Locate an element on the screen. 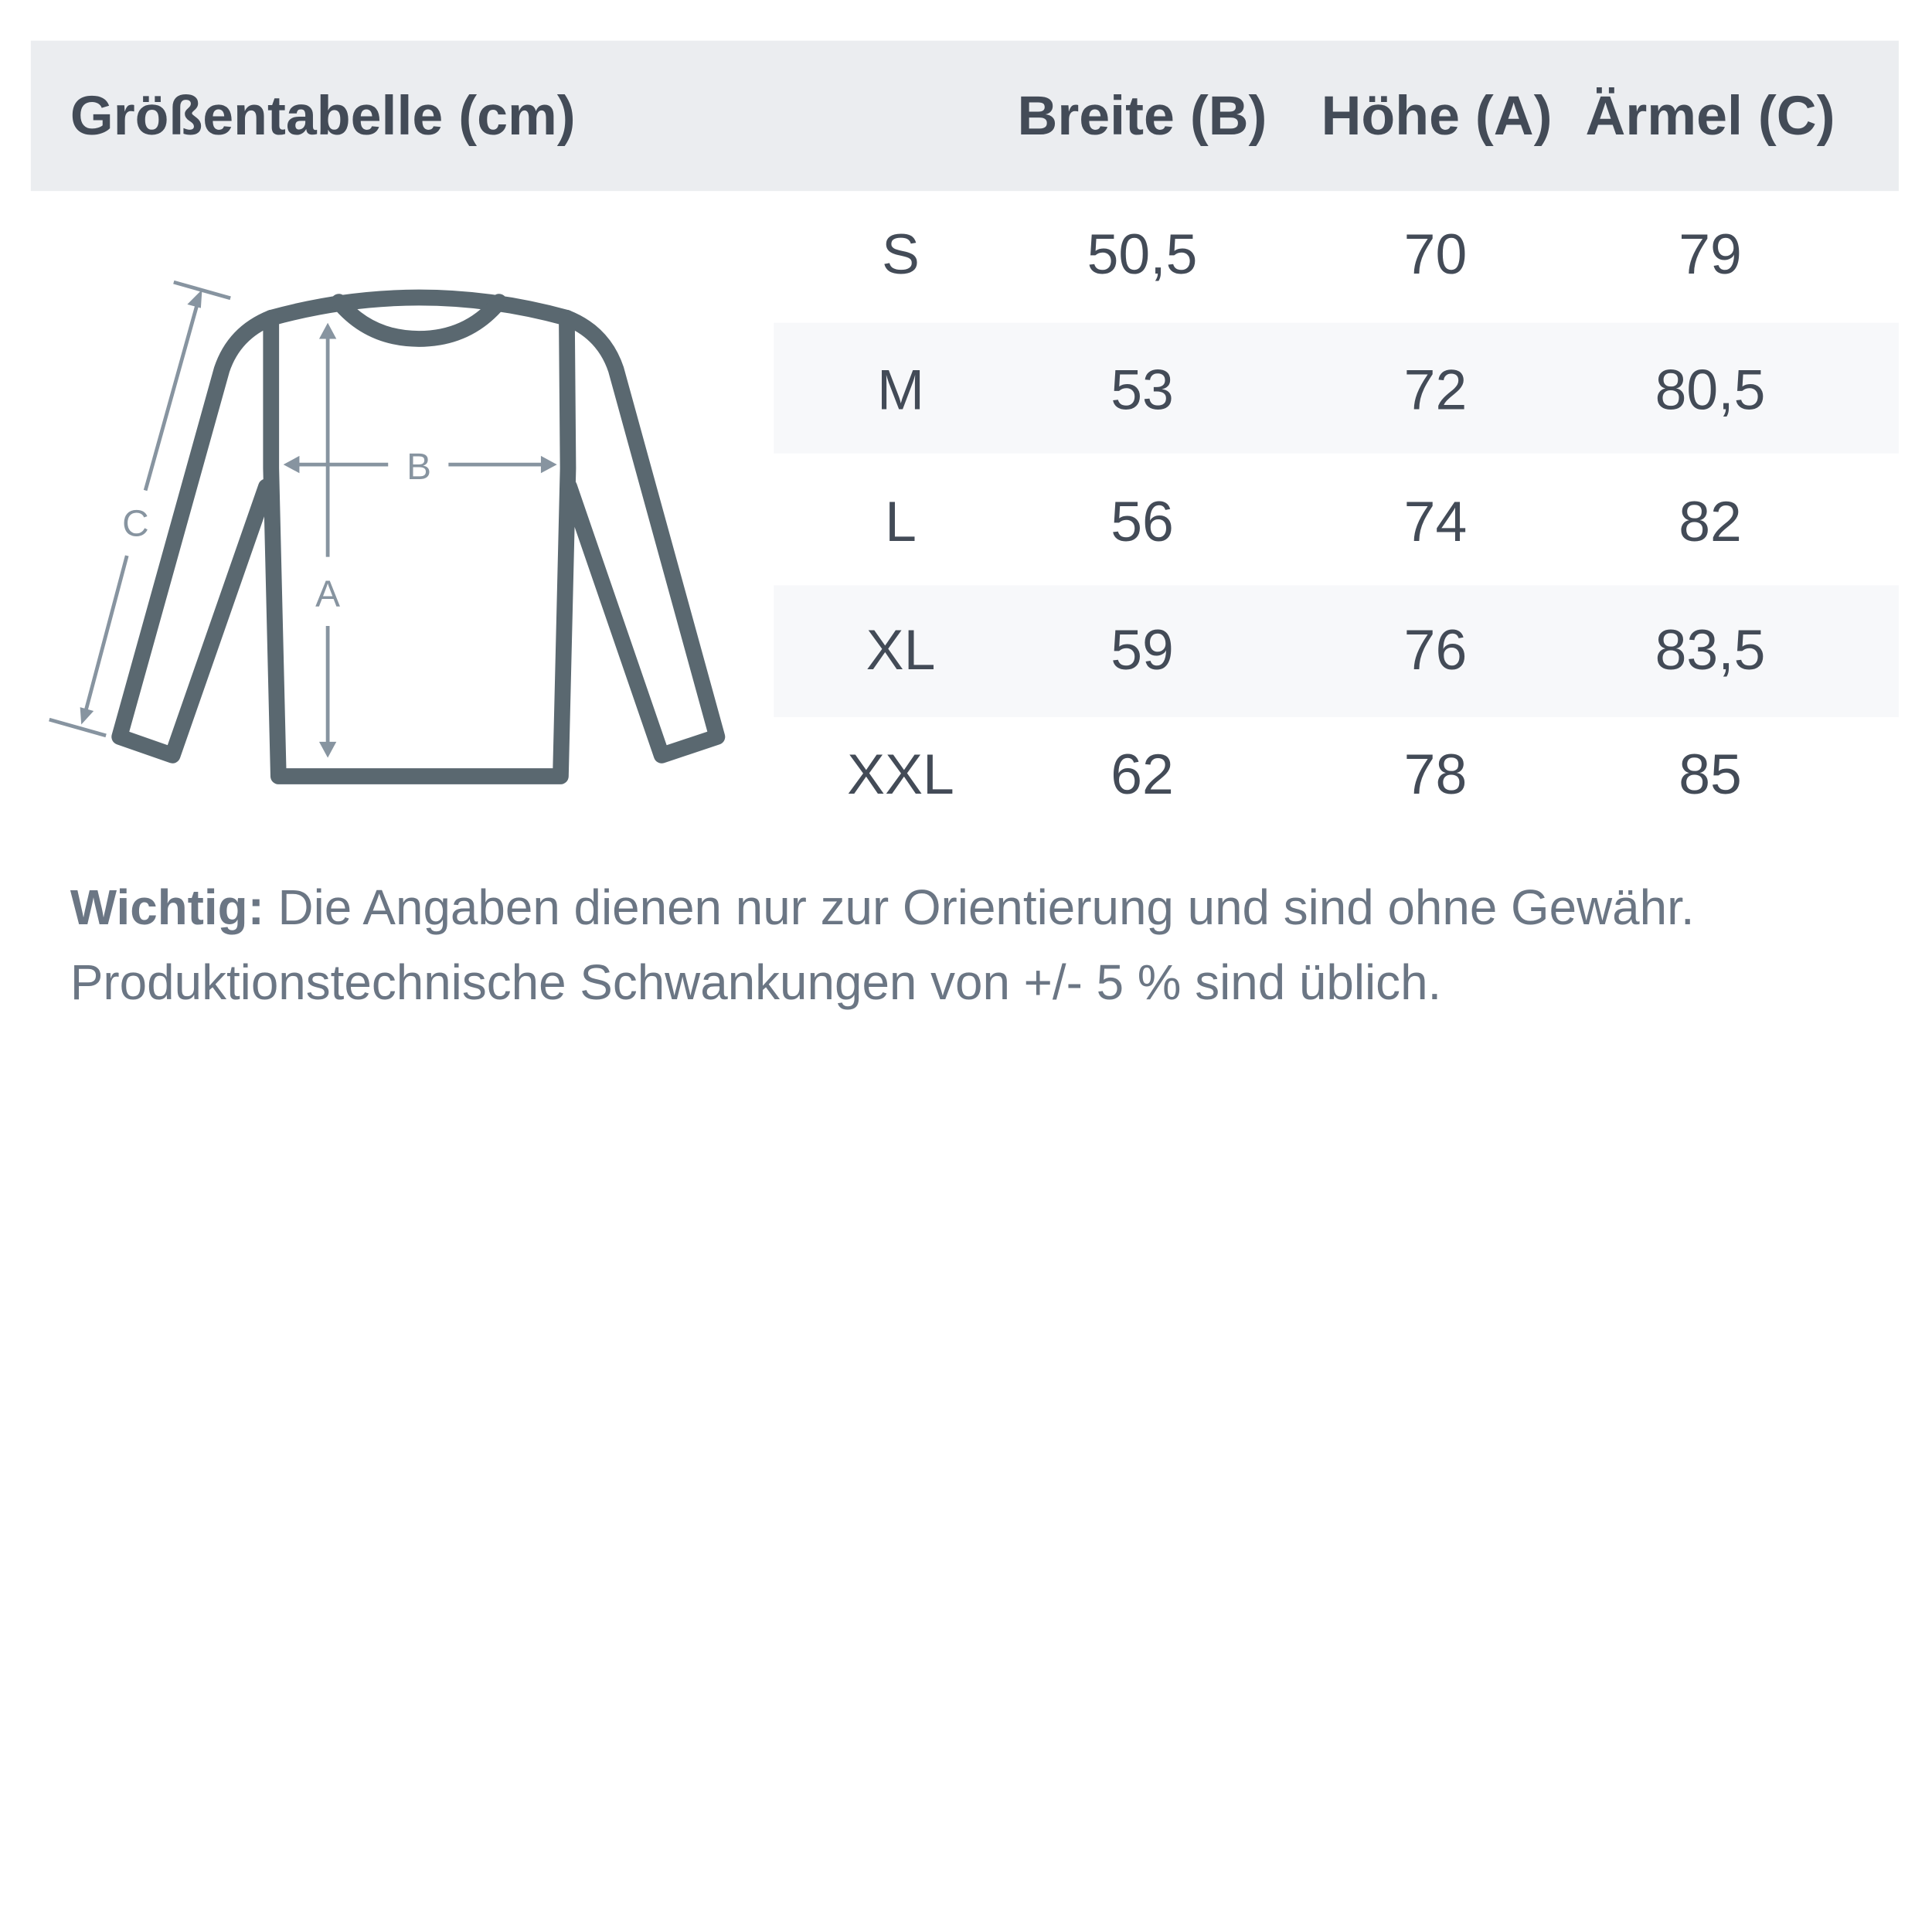 The width and height of the screenshot is (1932, 1932). column-header-aermel: Ärmel (C) is located at coordinates (1710, 115).